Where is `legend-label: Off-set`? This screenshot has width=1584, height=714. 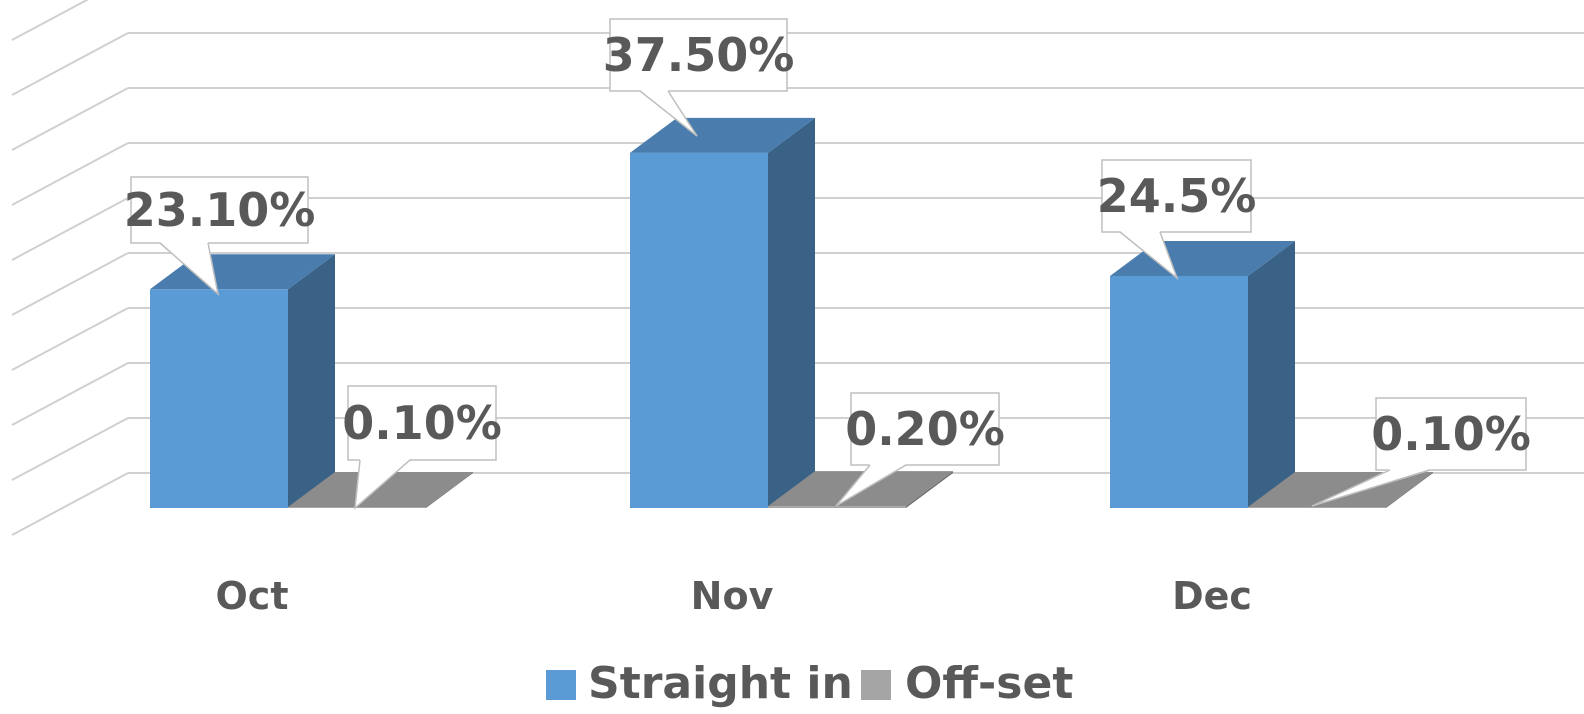 legend-label: Off-set is located at coordinates (989, 683).